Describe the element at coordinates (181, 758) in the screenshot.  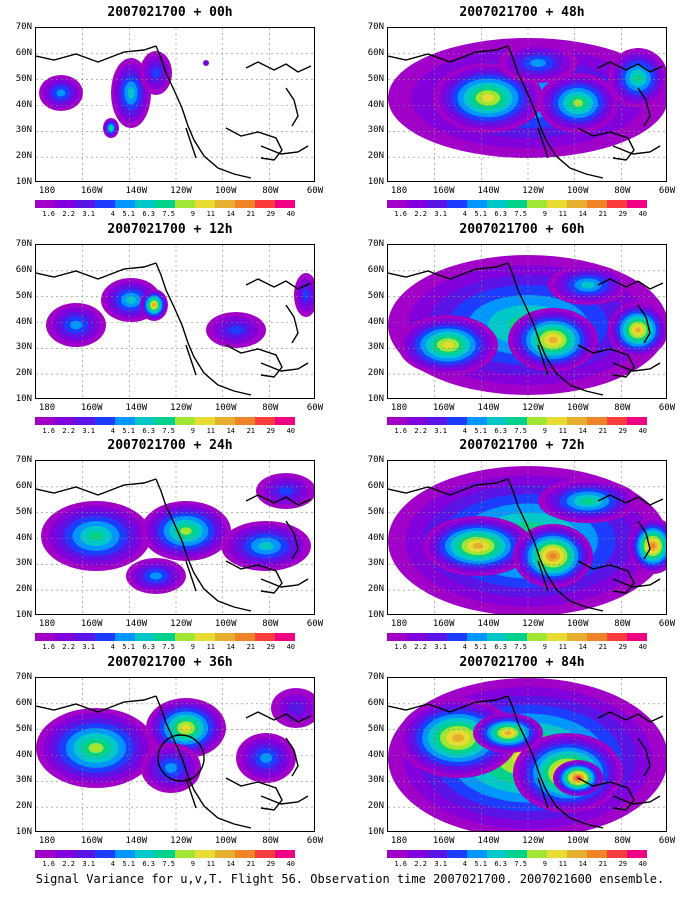
I see `target-circle` at that location.